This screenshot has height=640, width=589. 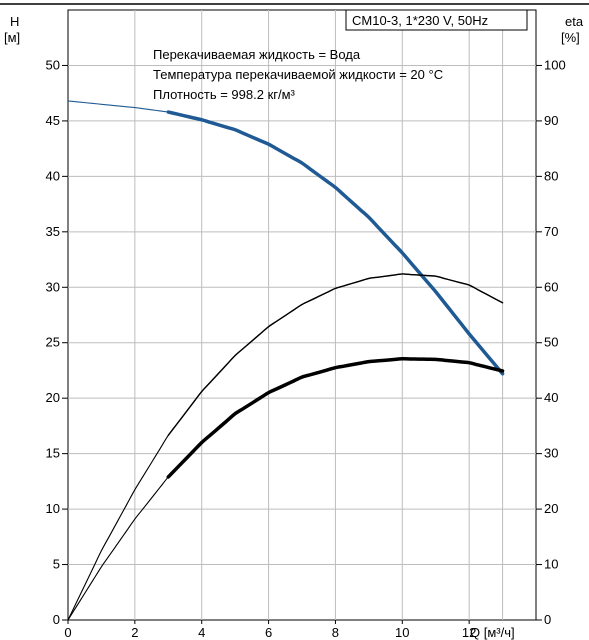 What do you see at coordinates (402, 632) in the screenshot?
I see `x-tick-label: 10` at bounding box center [402, 632].